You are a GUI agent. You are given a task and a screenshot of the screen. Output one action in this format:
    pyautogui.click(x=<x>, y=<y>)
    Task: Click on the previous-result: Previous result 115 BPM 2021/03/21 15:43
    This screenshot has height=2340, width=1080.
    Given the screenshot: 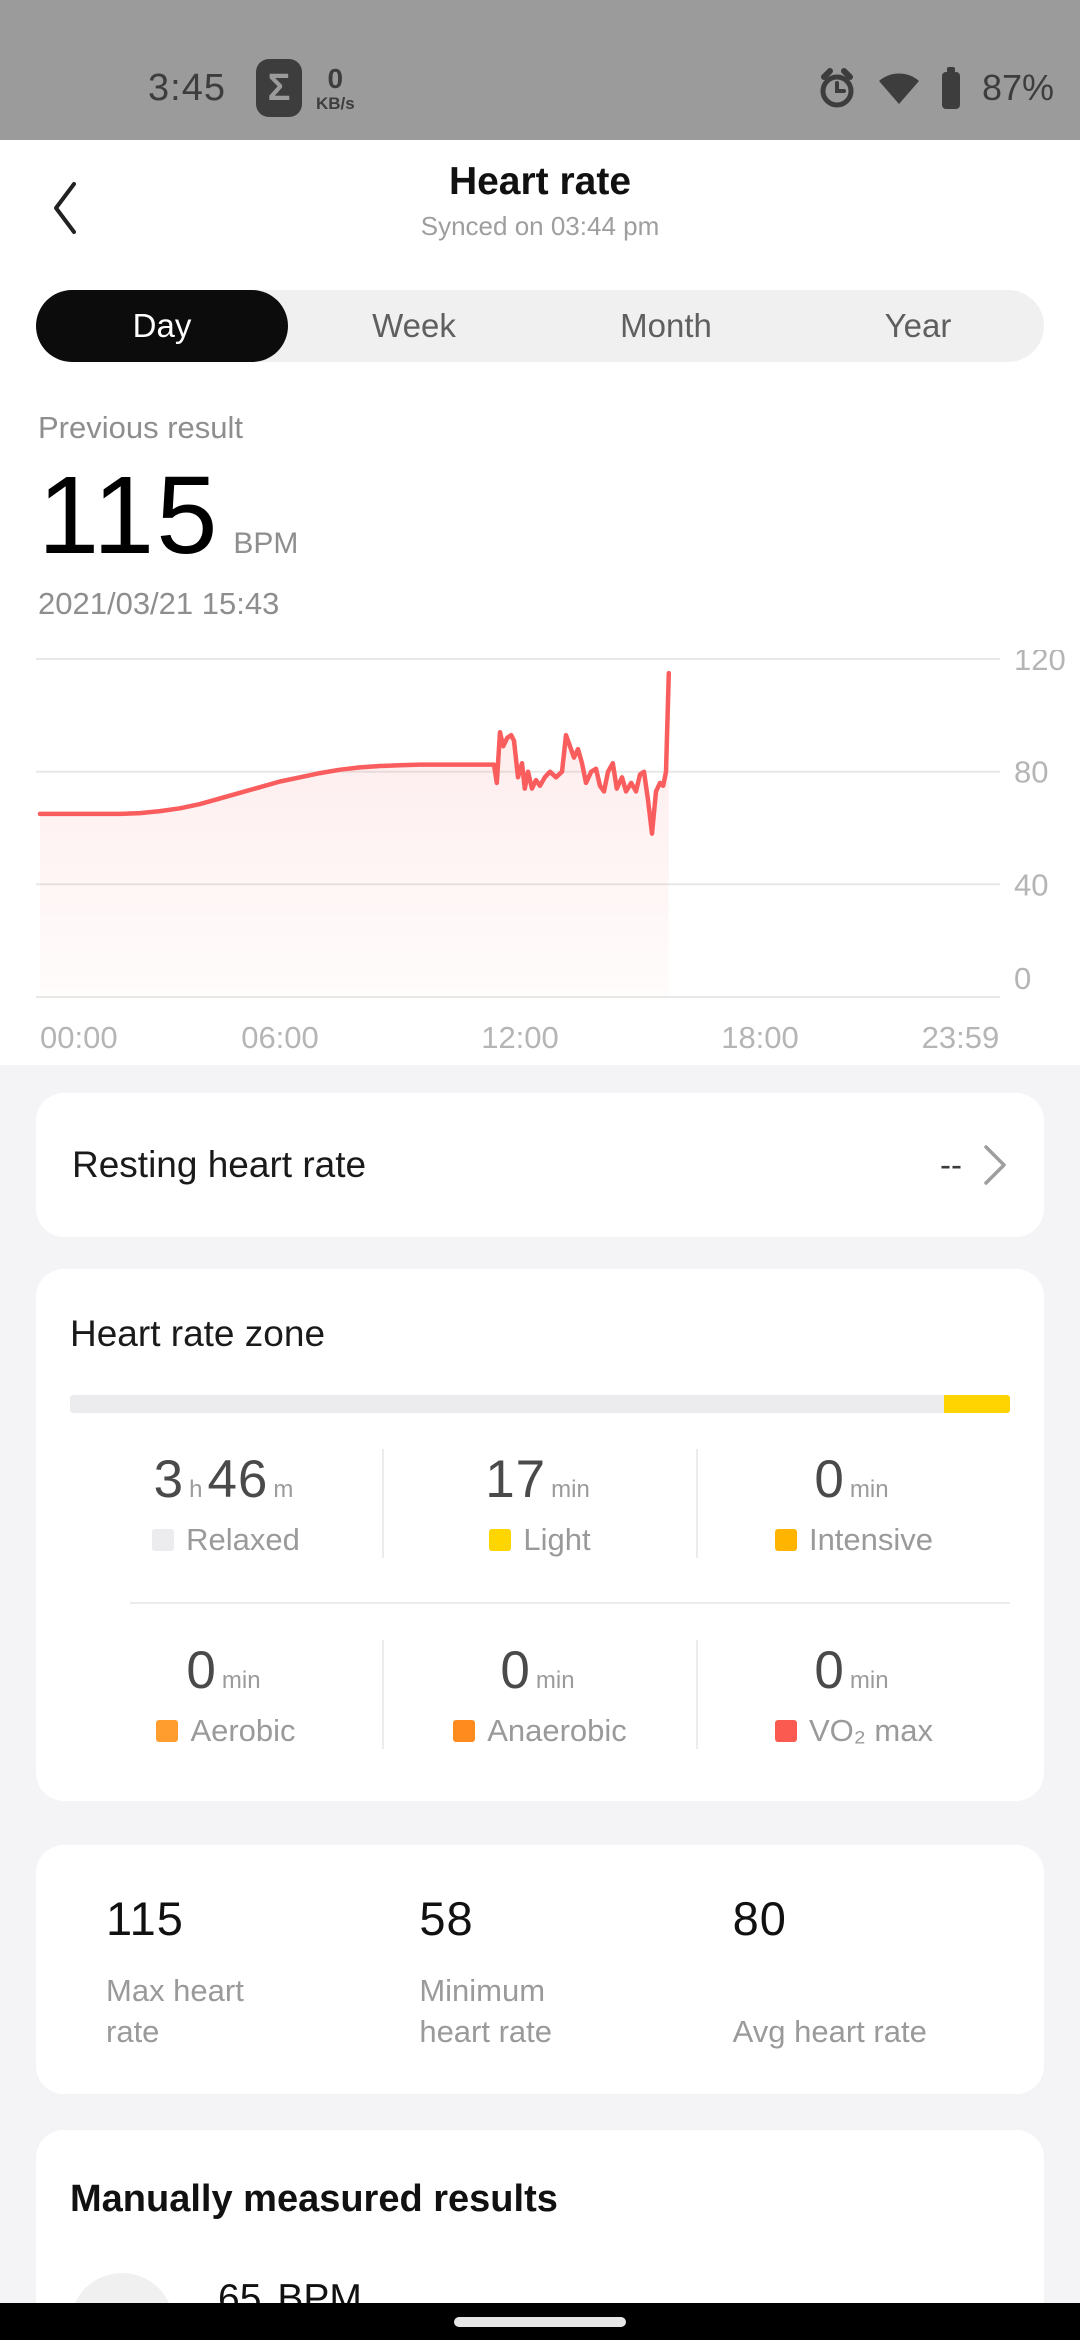 What is the action you would take?
    pyautogui.click(x=540, y=493)
    